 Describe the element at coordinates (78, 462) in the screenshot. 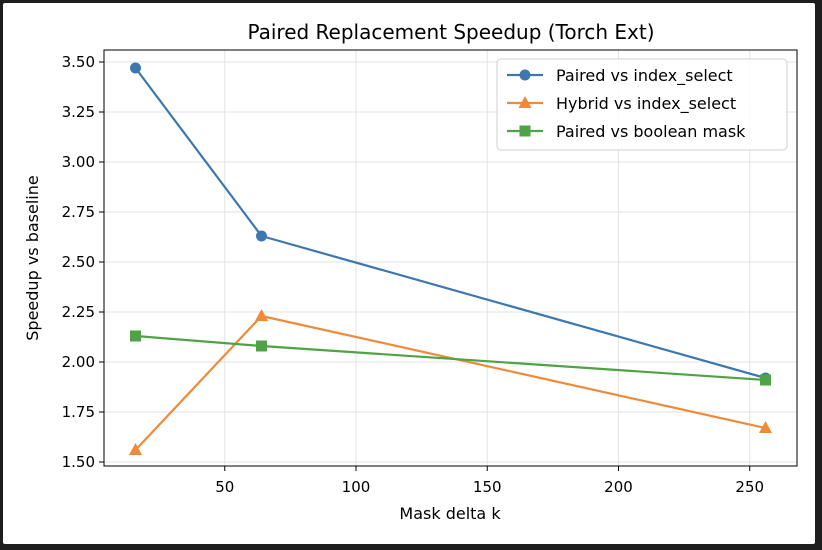

I see `y-tick-label: 1.50` at that location.